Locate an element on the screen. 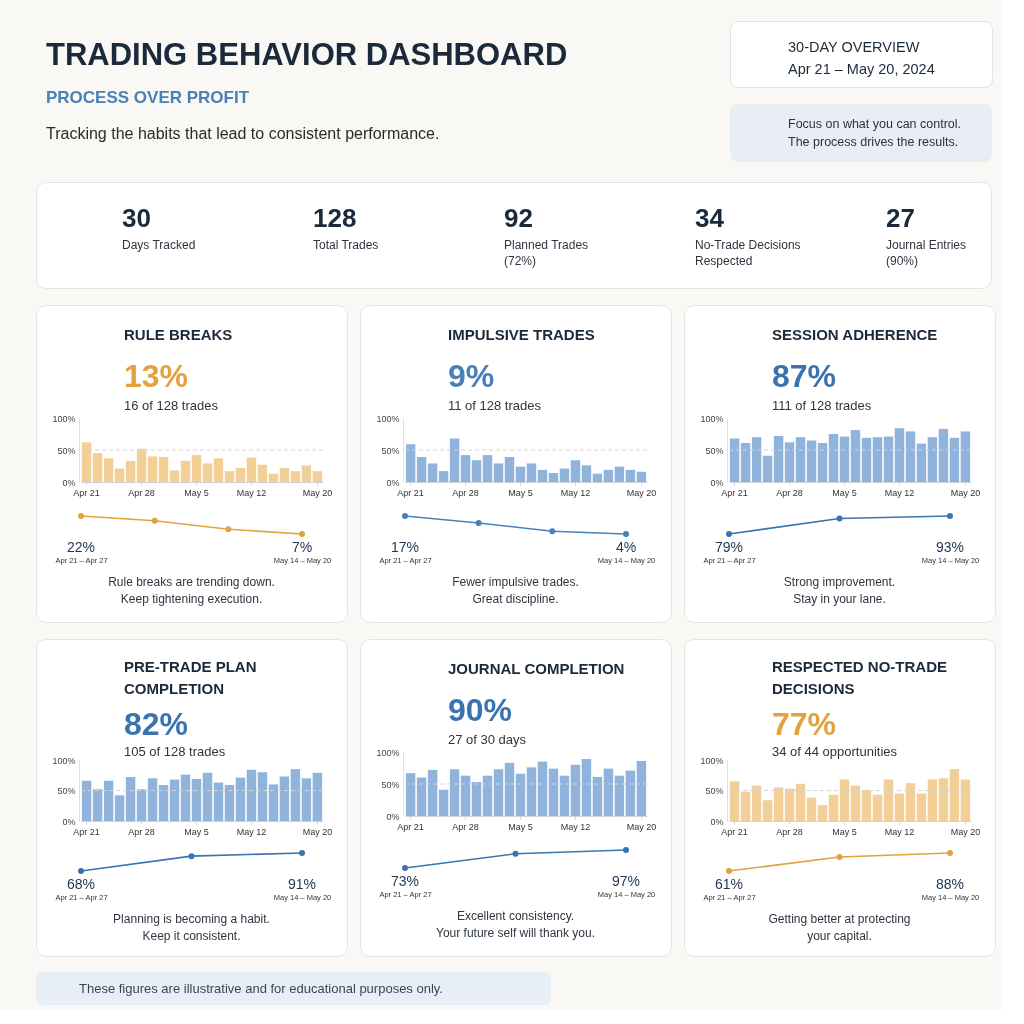  data-label: 34 is located at coordinates (710, 218).